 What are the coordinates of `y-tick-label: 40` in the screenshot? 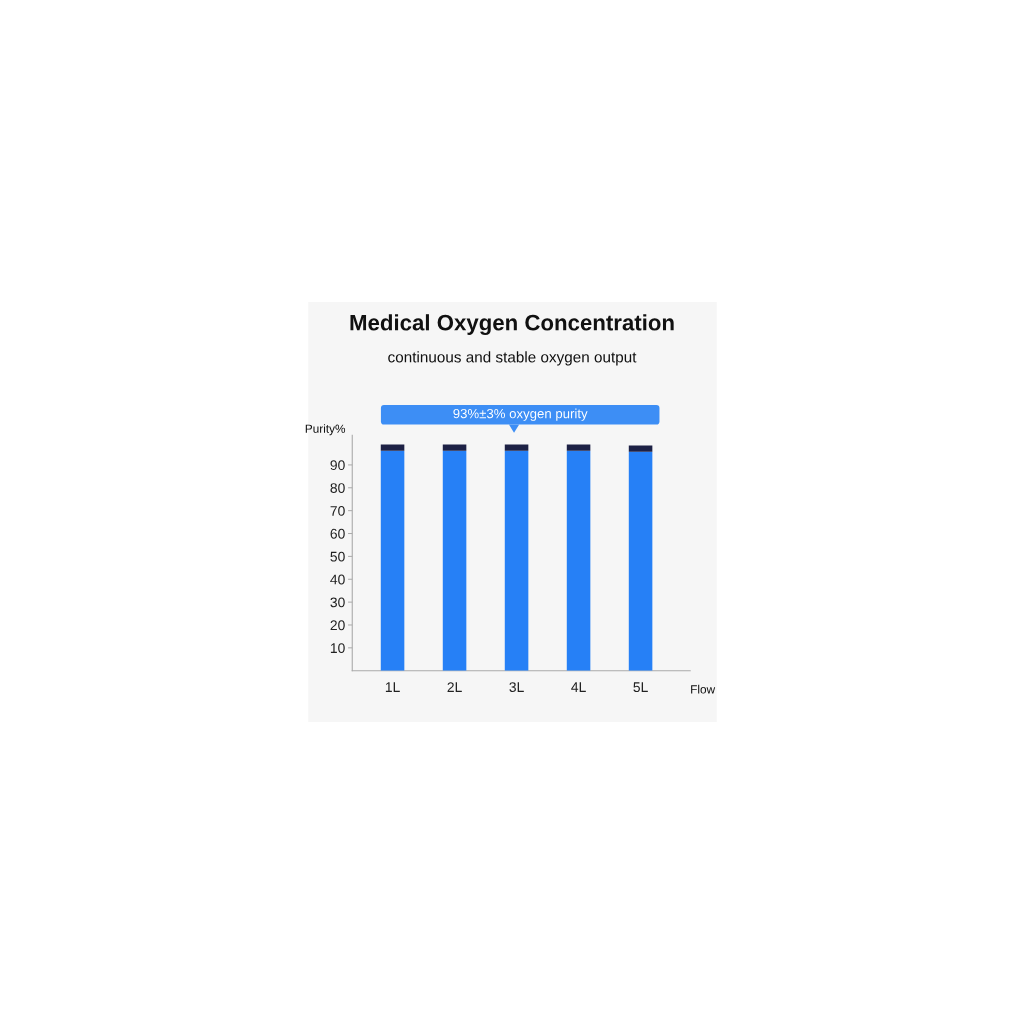 It's located at (337, 579).